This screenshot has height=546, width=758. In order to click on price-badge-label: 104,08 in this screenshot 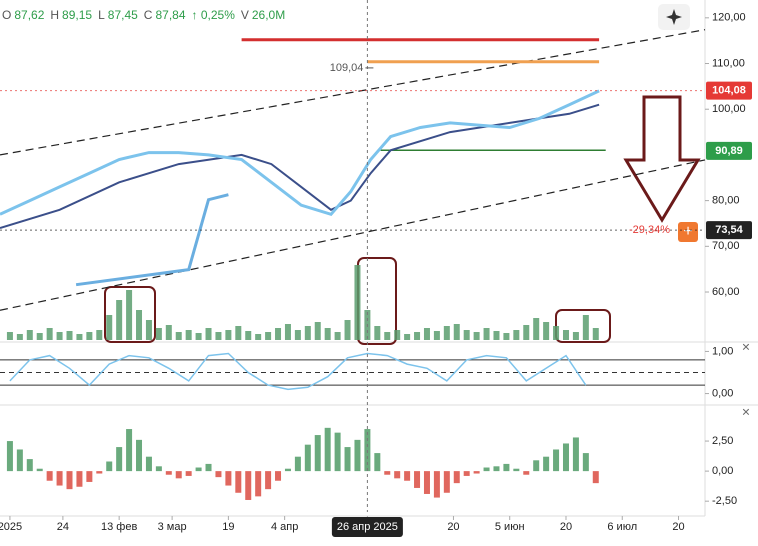, I will do `click(729, 90)`.